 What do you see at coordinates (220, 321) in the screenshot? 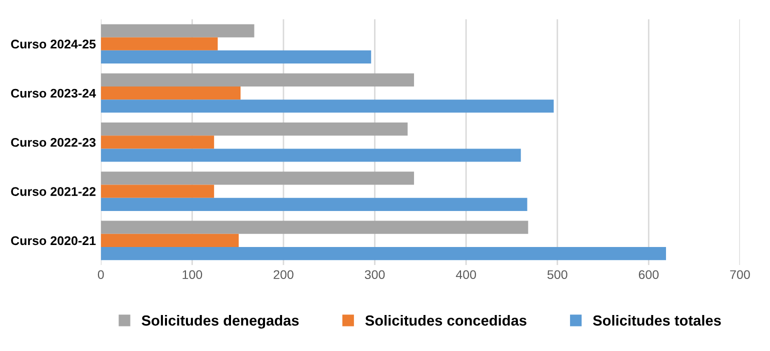
I see `legend-label: Solicitudes denegadas` at bounding box center [220, 321].